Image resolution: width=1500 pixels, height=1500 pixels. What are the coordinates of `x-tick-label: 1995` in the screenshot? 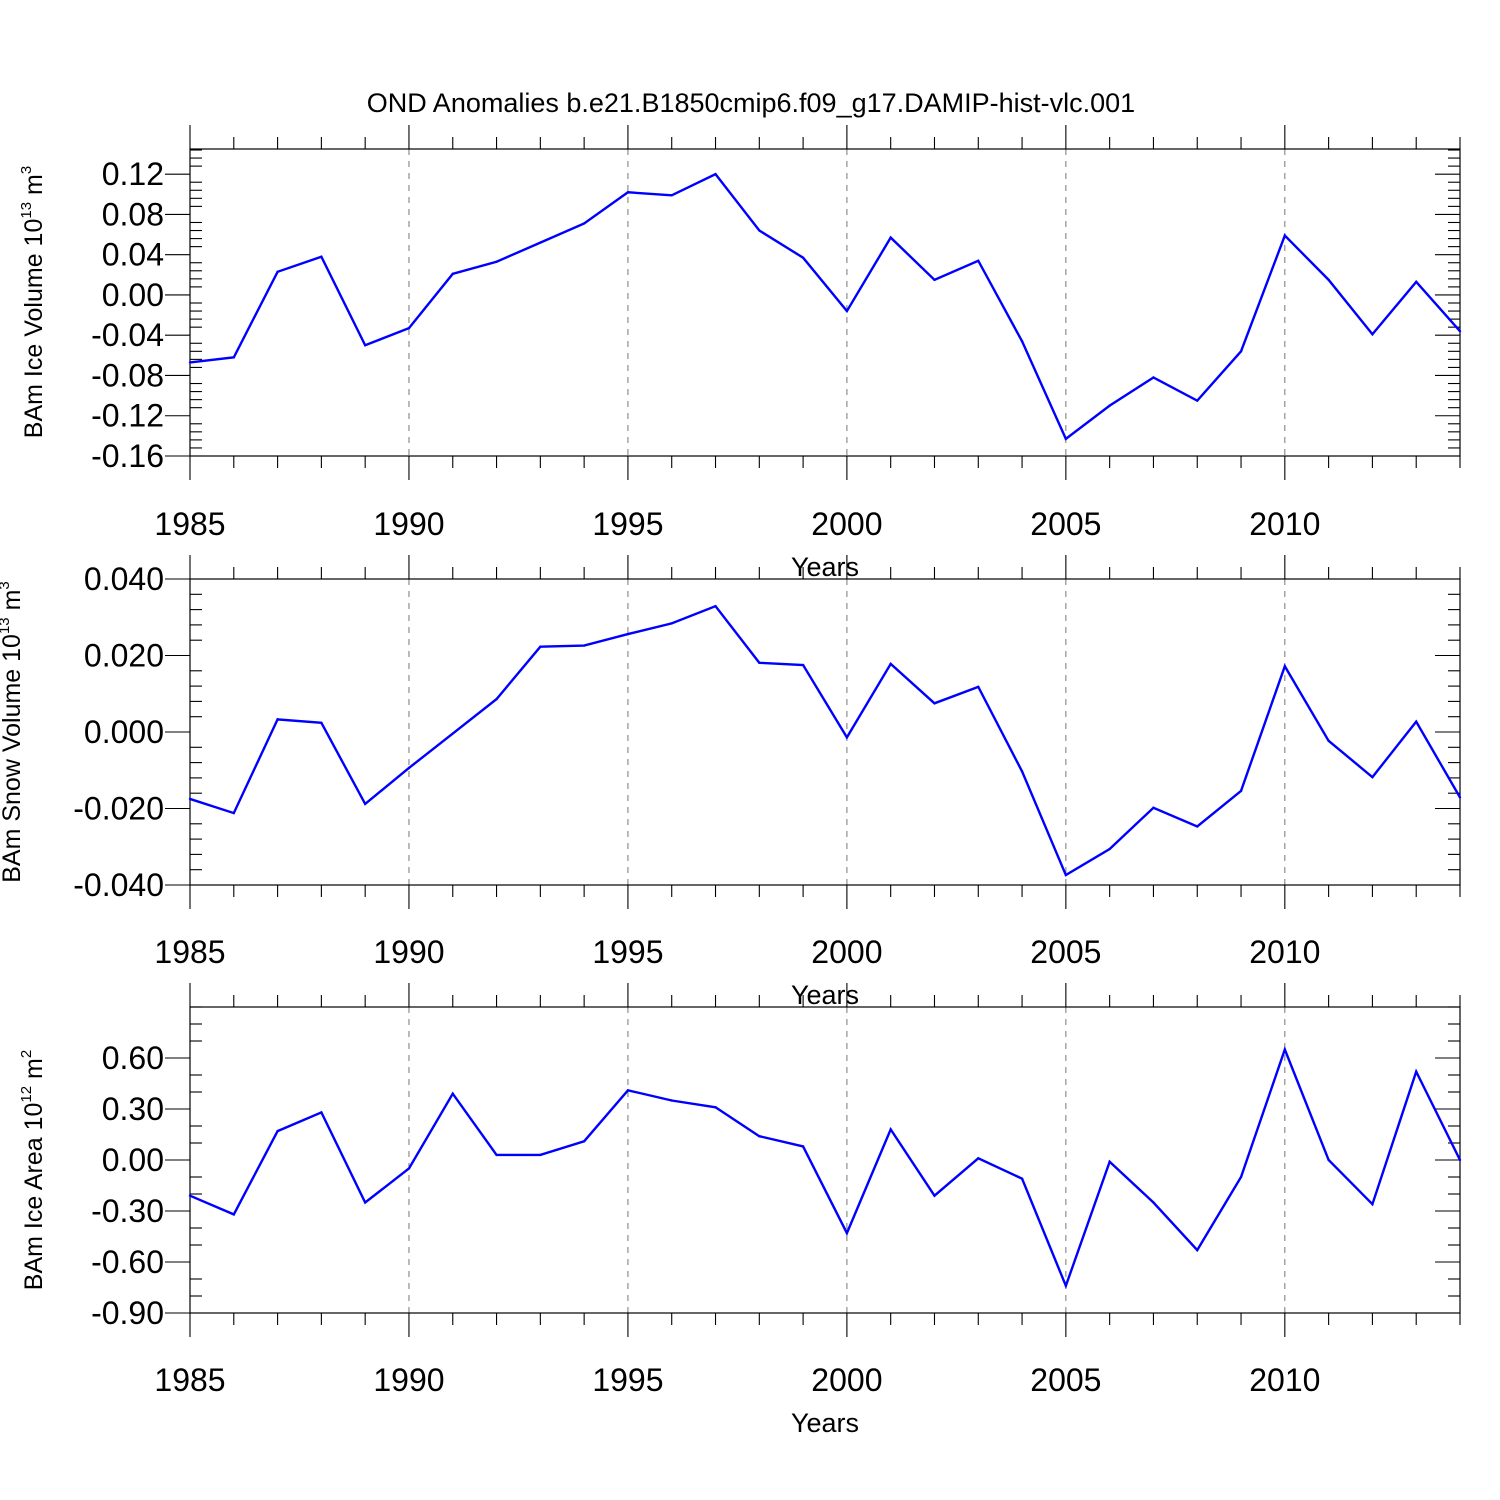 It's located at (627, 1380).